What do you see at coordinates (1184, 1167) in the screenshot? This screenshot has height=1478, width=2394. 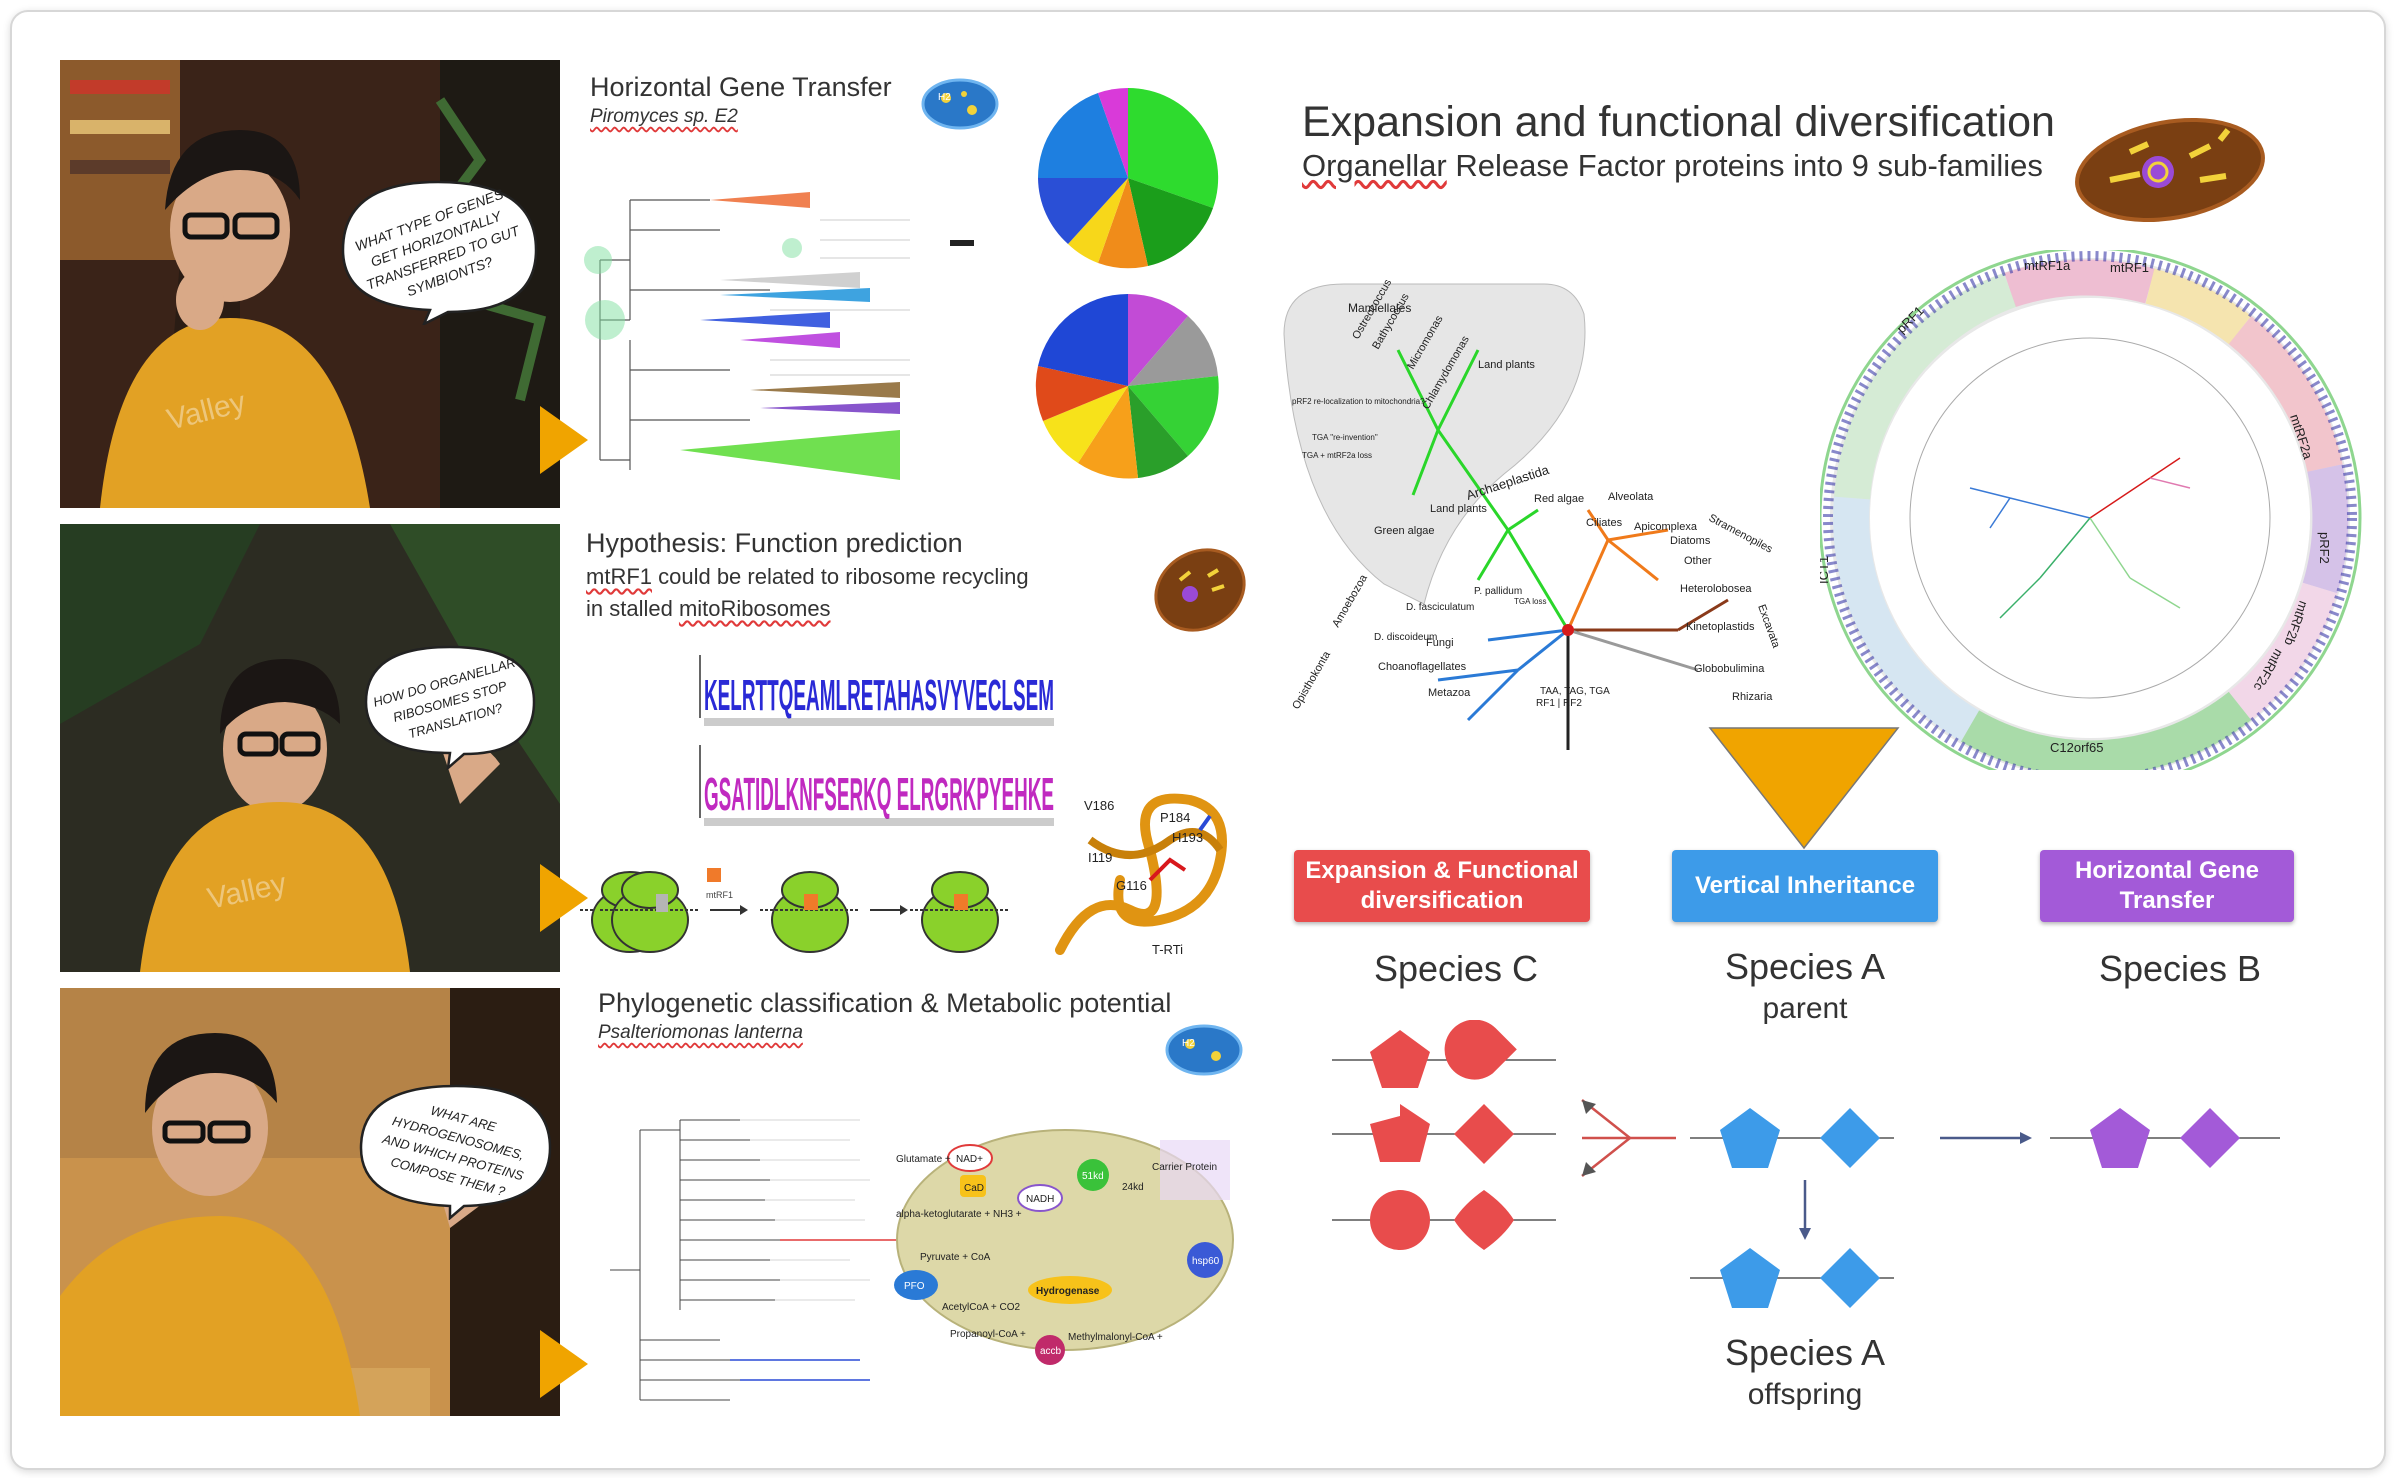 I see `svg-text: Carrier Protein` at bounding box center [1184, 1167].